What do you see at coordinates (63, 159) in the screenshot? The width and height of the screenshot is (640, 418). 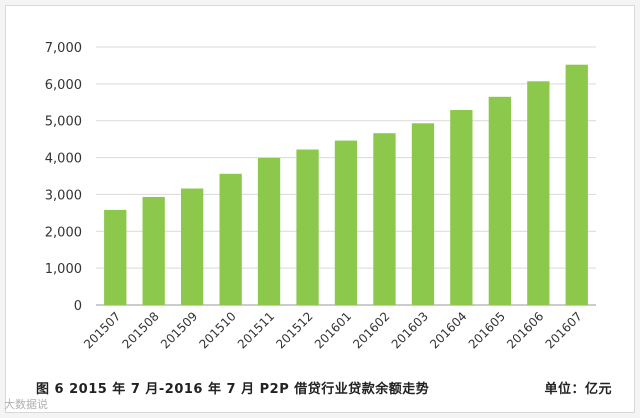 I see `y-tick-label: 4,000` at bounding box center [63, 159].